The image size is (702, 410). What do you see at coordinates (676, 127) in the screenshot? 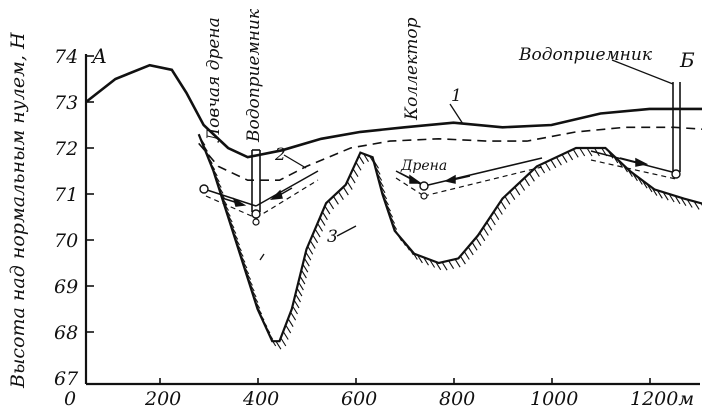
I see `receiver-right-well` at bounding box center [676, 127].